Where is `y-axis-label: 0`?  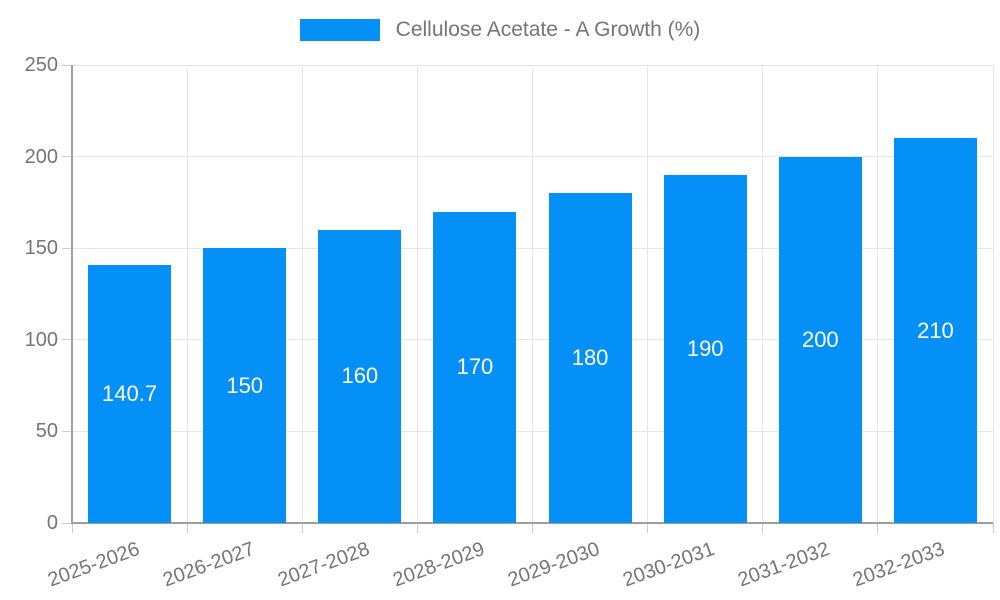
y-axis-label: 0 is located at coordinates (52, 523).